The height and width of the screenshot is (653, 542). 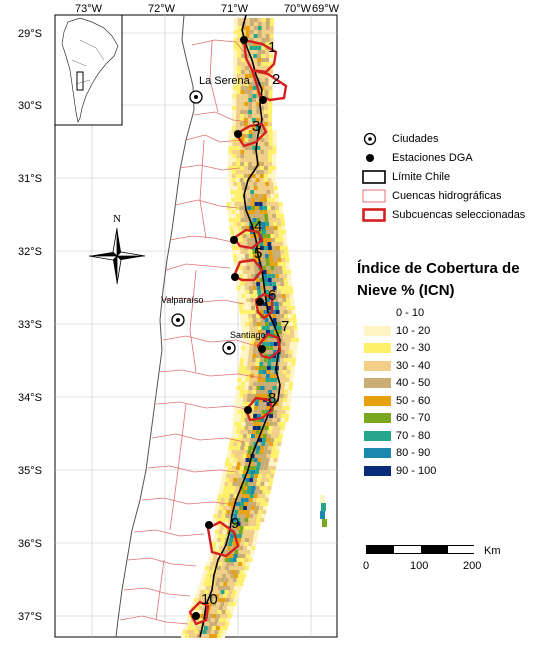 I want to click on city-label-la-serena: La Serena, so click(x=225, y=81).